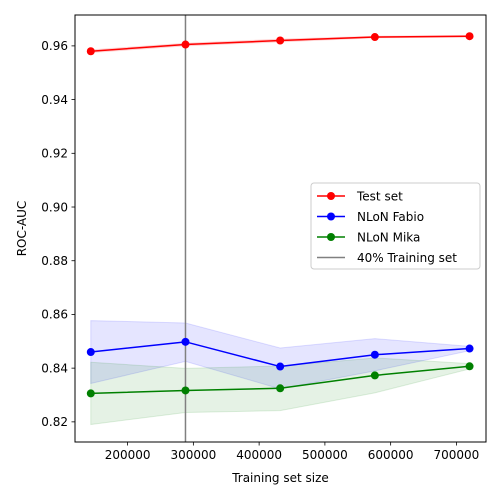  Describe the element at coordinates (54, 154) in the screenshot. I see `y-tick-label: 0.92` at that location.